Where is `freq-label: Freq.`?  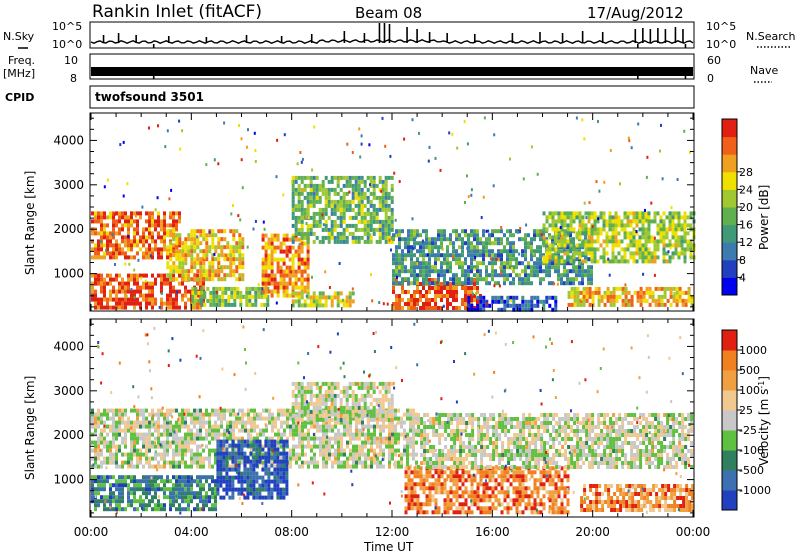
freq-label: Freq. is located at coordinates (21, 60).